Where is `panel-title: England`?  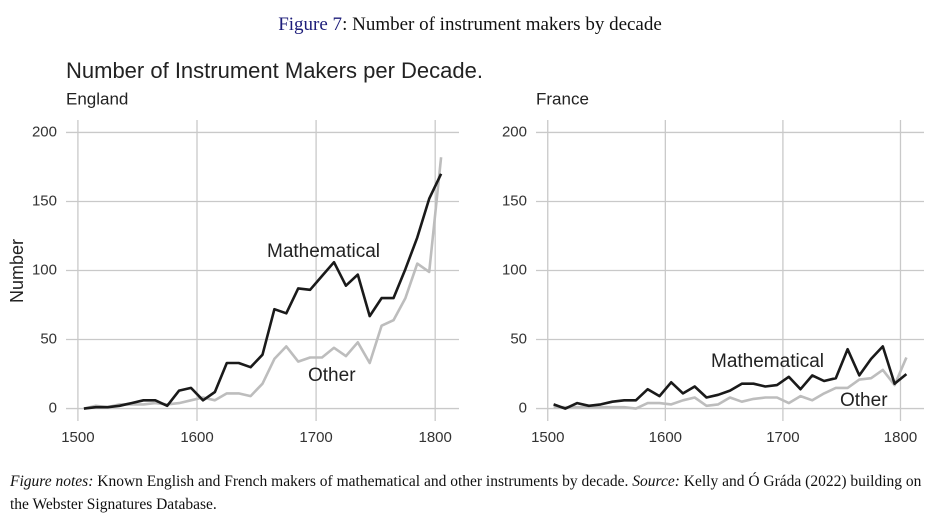
panel-title: England is located at coordinates (97, 98).